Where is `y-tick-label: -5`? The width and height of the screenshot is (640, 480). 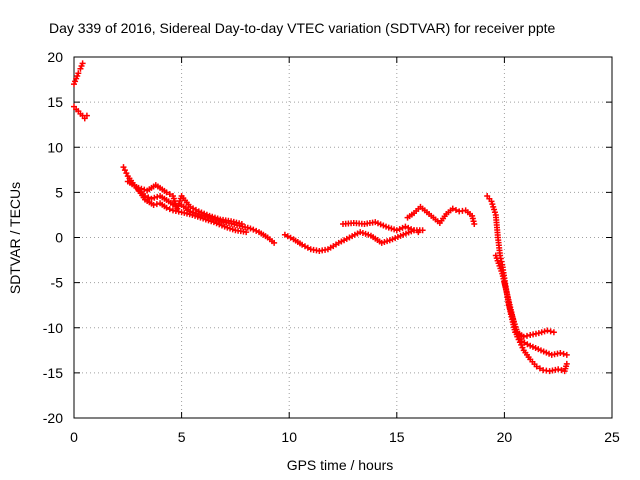
y-tick-label: -5 is located at coordinates (57, 283).